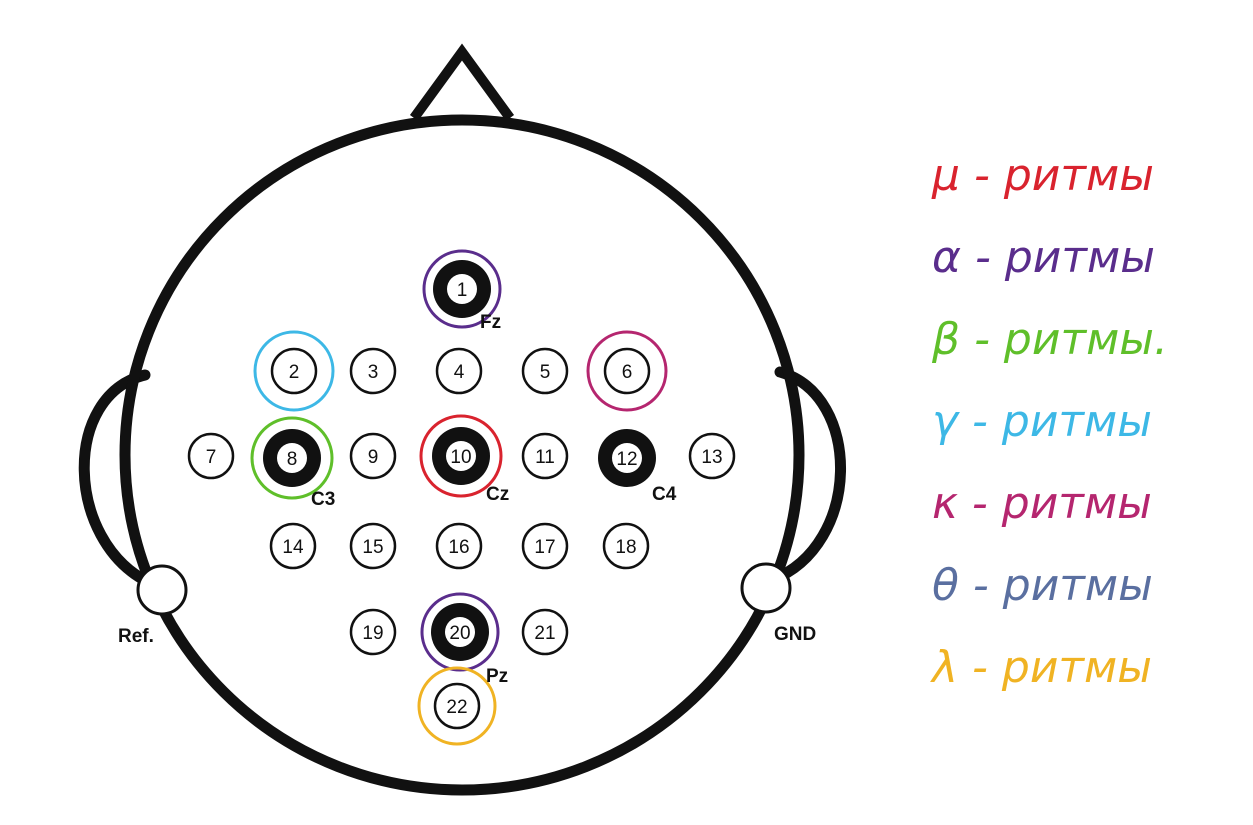  I want to click on electrode-label: 11, so click(545, 457).